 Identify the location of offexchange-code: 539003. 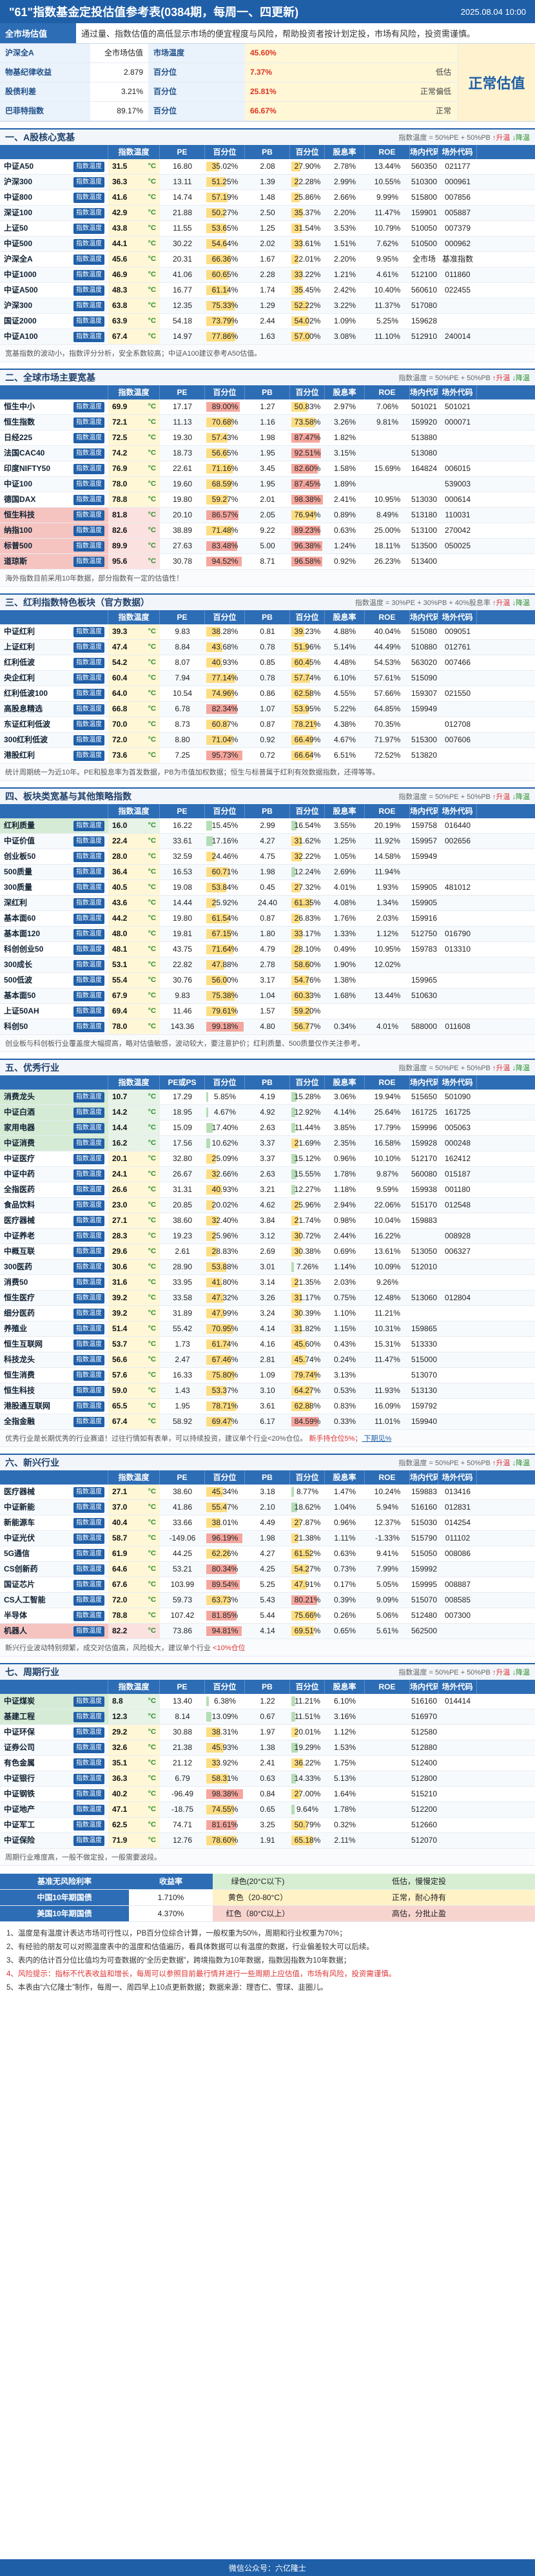
(457, 484).